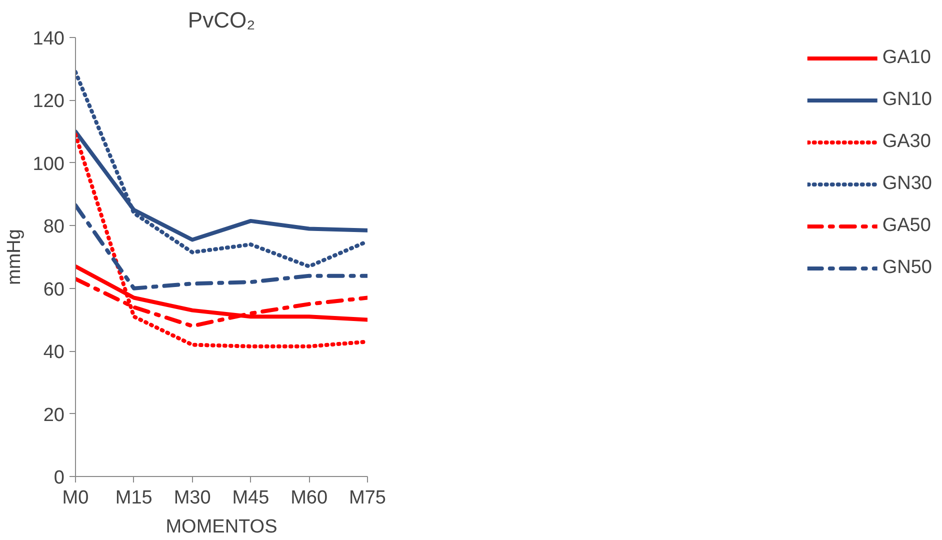 This screenshot has height=540, width=942. Describe the element at coordinates (907, 184) in the screenshot. I see `legend-label: GN30` at that location.